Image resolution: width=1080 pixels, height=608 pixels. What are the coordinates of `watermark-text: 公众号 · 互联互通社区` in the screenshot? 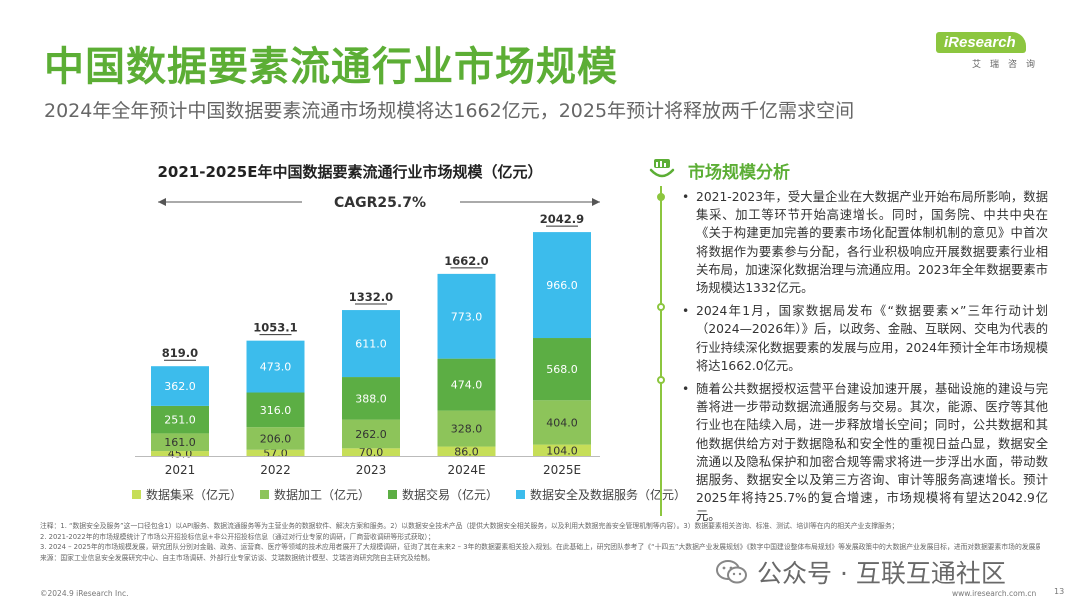 It's located at (881, 573).